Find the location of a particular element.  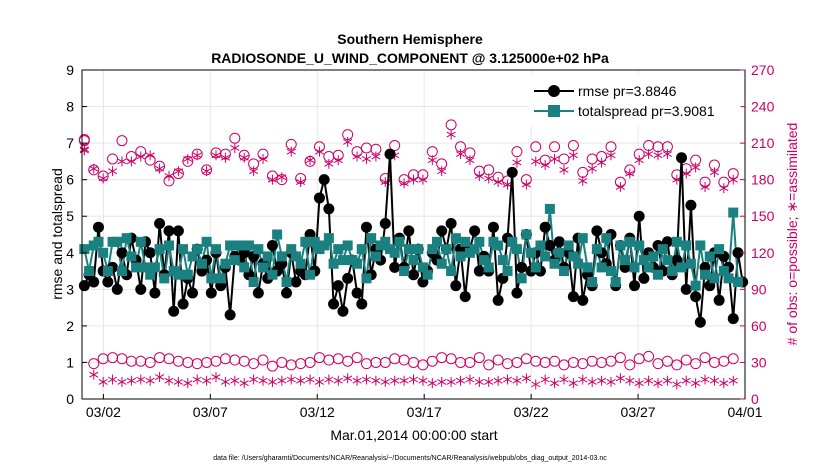

y2-tick-label: 210 is located at coordinates (763, 143).